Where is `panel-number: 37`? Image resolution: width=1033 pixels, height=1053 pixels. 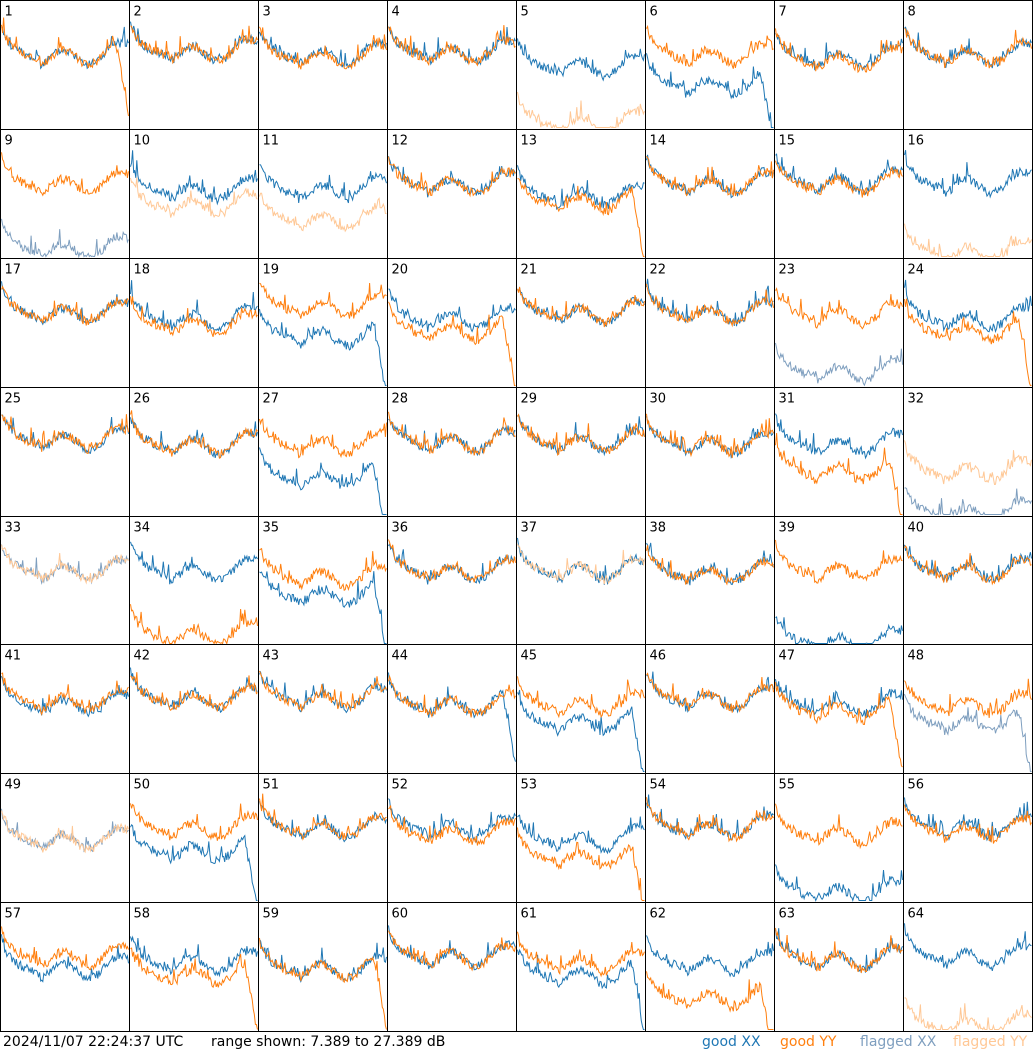
panel-number: 37 is located at coordinates (529, 528).